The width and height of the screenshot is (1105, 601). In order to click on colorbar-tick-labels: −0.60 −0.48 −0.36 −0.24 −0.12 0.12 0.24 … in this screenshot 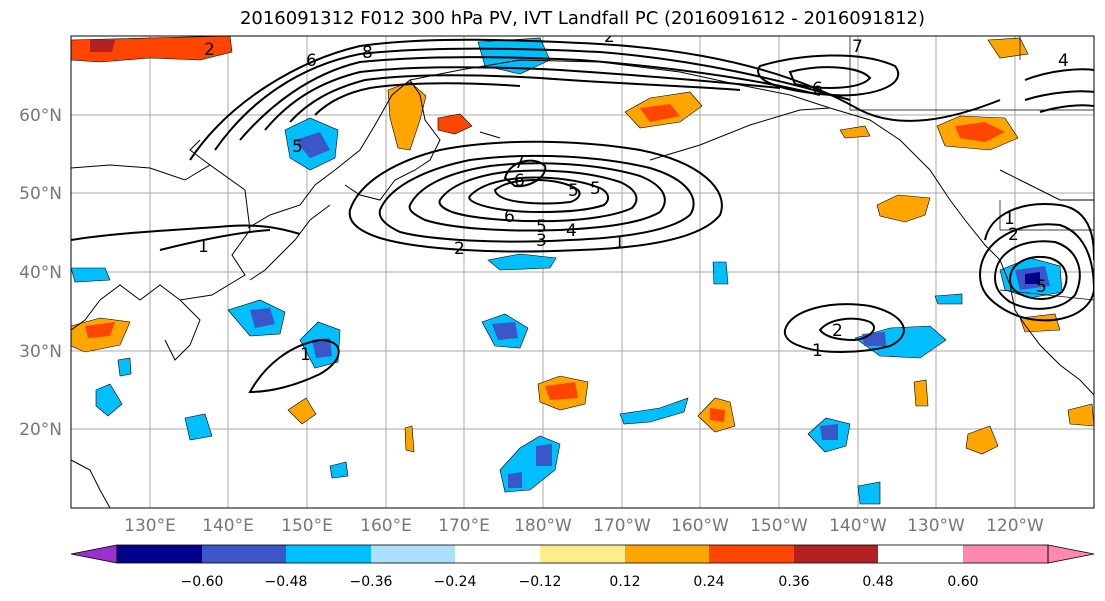, I will do `click(580, 582)`.